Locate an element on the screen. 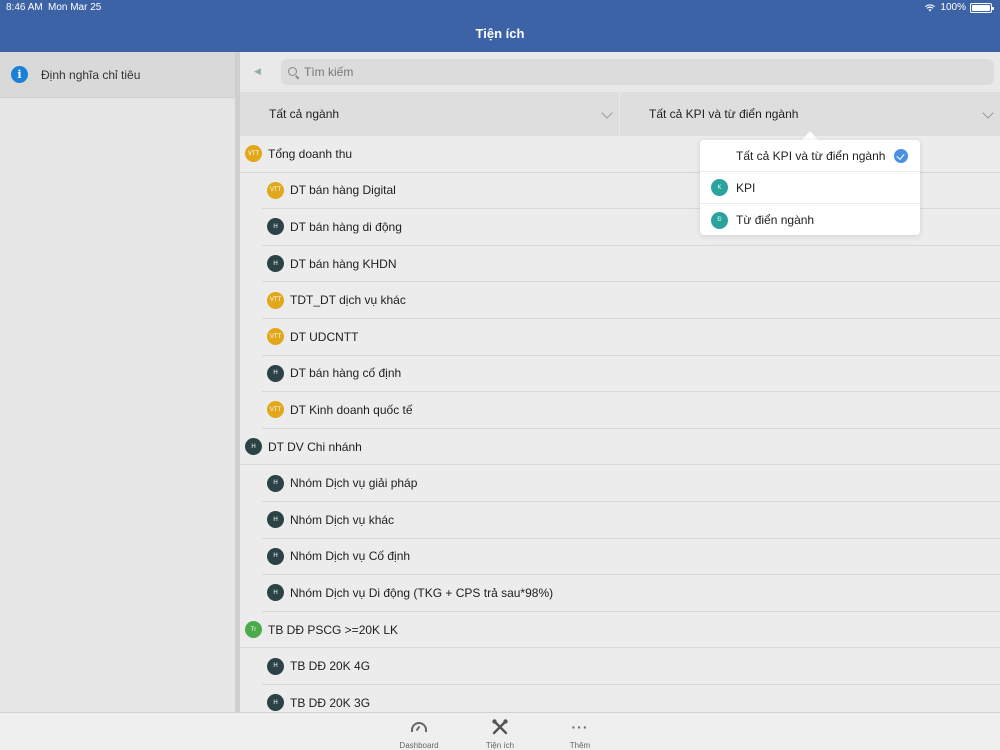  wifi-icon is located at coordinates (930, 7).